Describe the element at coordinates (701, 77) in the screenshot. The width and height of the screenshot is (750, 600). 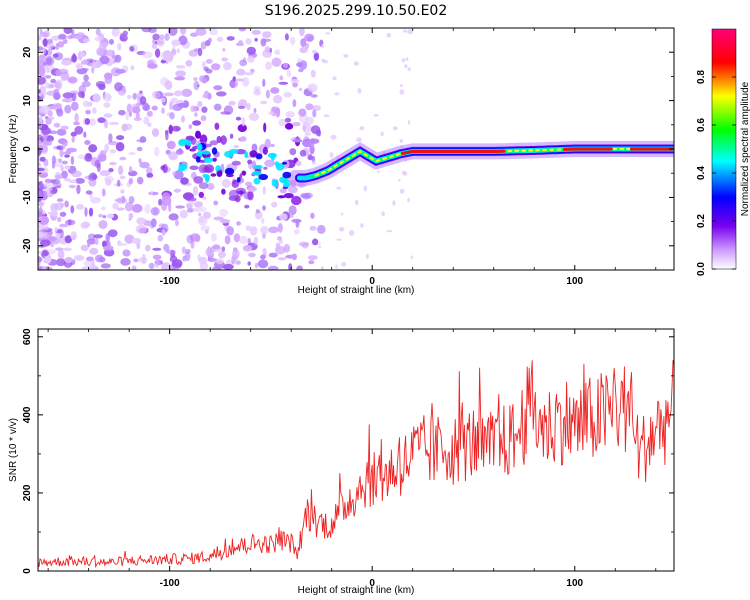
I see `colorbar-tick-label: 0.8` at that location.